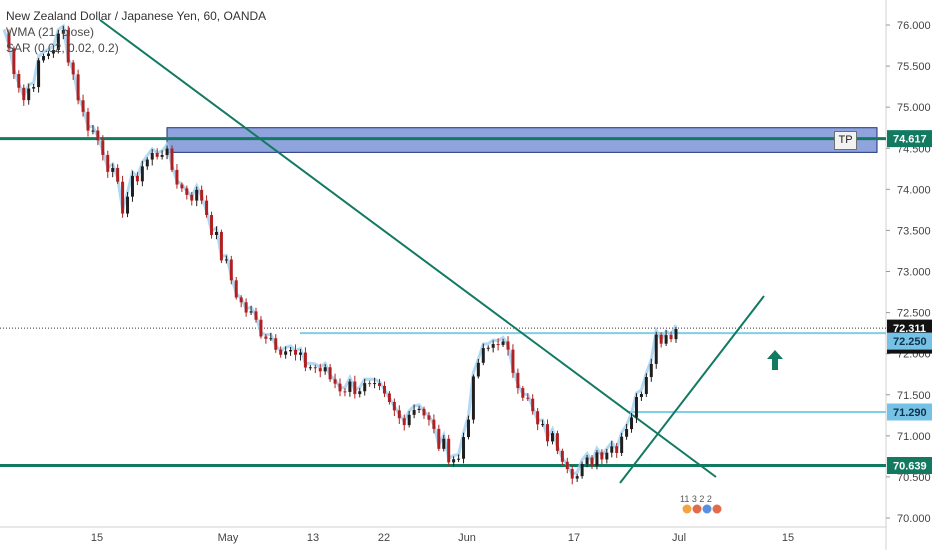  I want to click on price-tag-text: 72.250, so click(910, 342).